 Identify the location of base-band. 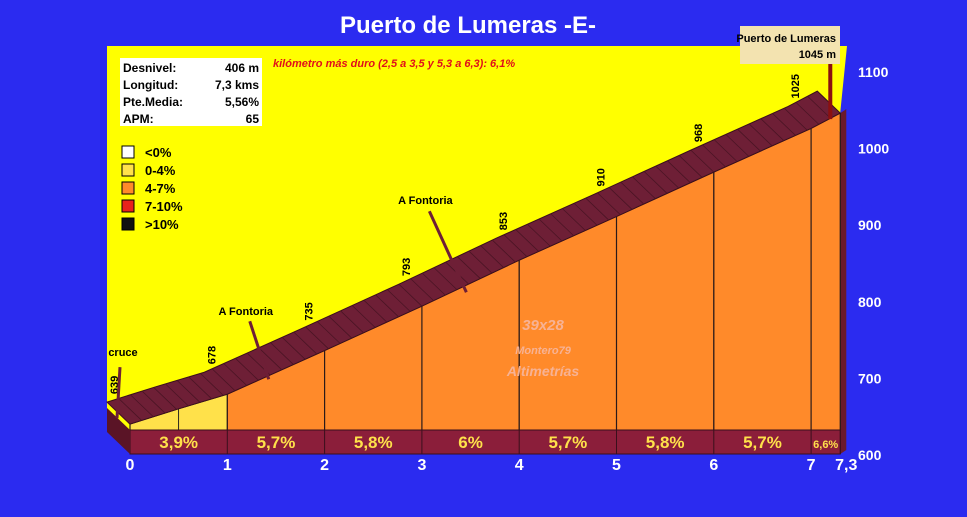
(485, 442).